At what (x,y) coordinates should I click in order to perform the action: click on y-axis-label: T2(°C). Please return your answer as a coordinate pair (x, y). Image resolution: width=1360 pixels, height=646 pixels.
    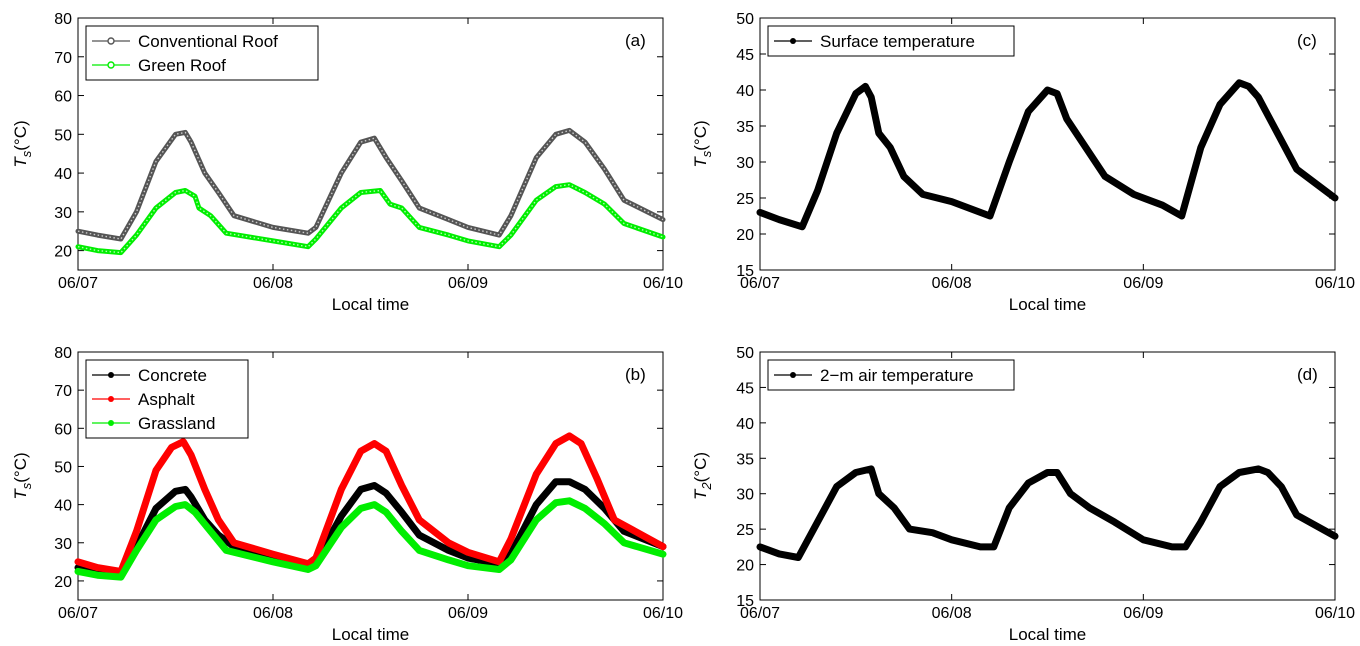
    Looking at the image, I should click on (702, 476).